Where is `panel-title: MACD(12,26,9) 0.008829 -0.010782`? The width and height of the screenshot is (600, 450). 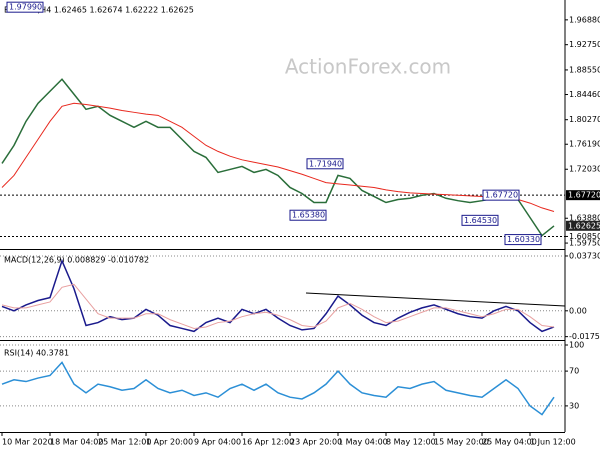
panel-title: MACD(12,26,9) 0.008829 -0.010782 is located at coordinates (76, 260).